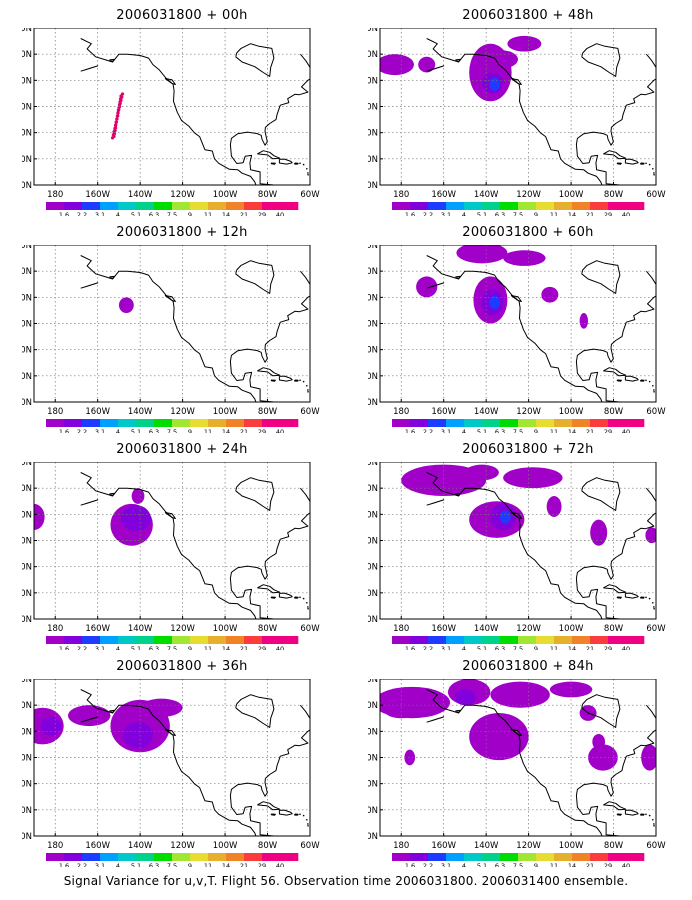  I want to click on colorbar-label: 1.6, so click(64, 430).